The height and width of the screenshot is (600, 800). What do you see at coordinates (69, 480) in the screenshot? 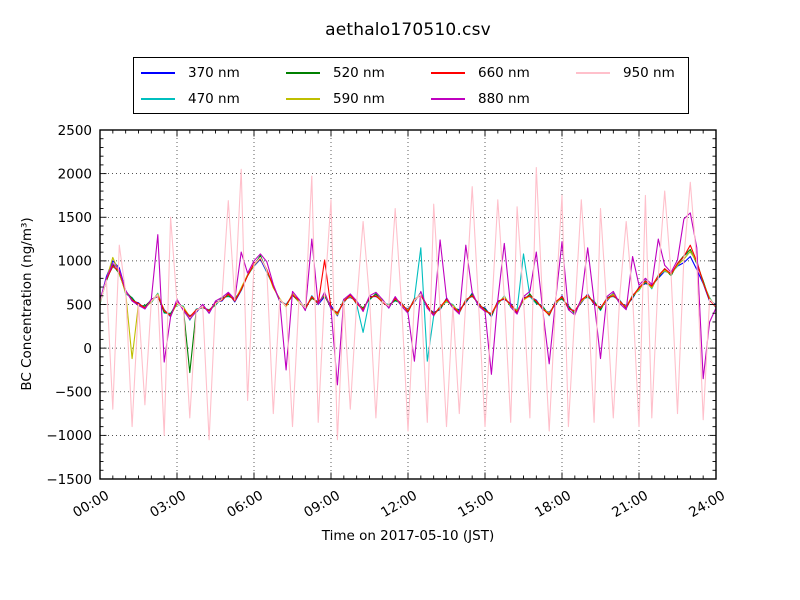
I see `y-tick-label: −1500` at bounding box center [69, 480].